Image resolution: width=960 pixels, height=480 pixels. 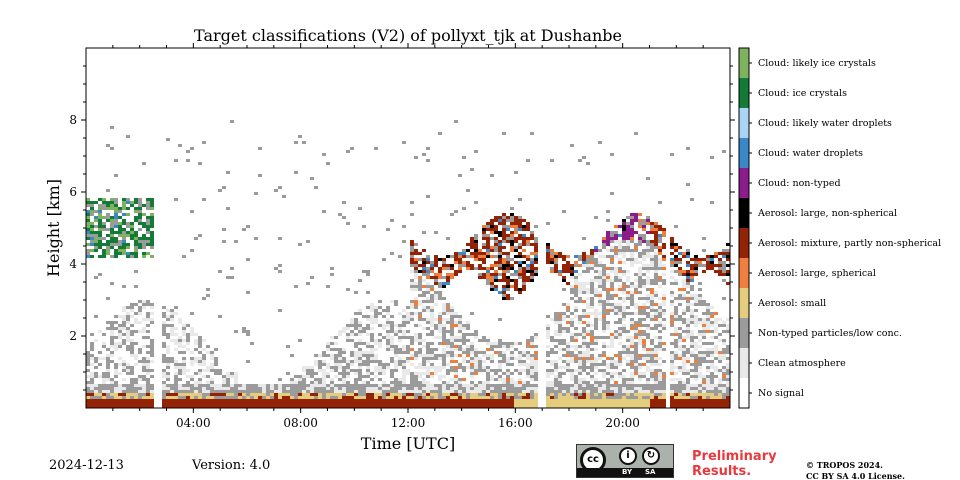 What do you see at coordinates (73, 192) in the screenshot?
I see `y-tick-label: 6` at bounding box center [73, 192].